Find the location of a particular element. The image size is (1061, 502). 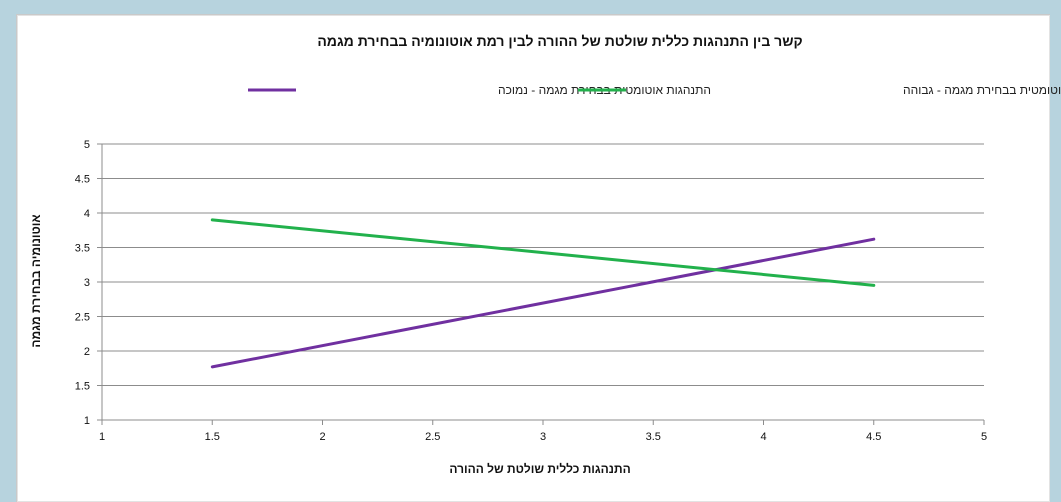

y-tick-label: 3 is located at coordinates (87, 283).